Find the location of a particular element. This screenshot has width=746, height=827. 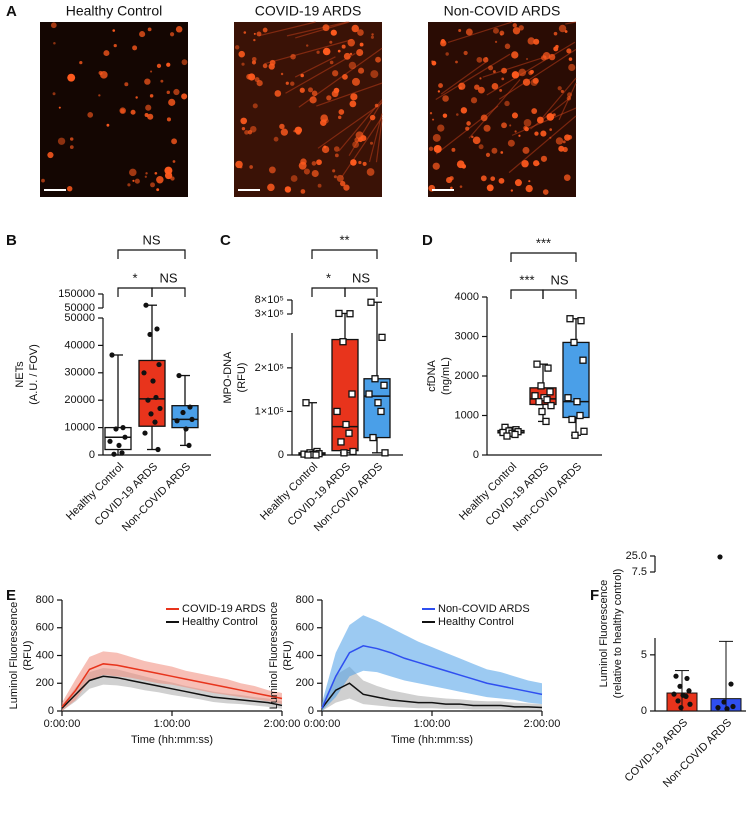

y-tick-label: 2000 is located at coordinates (467, 376).